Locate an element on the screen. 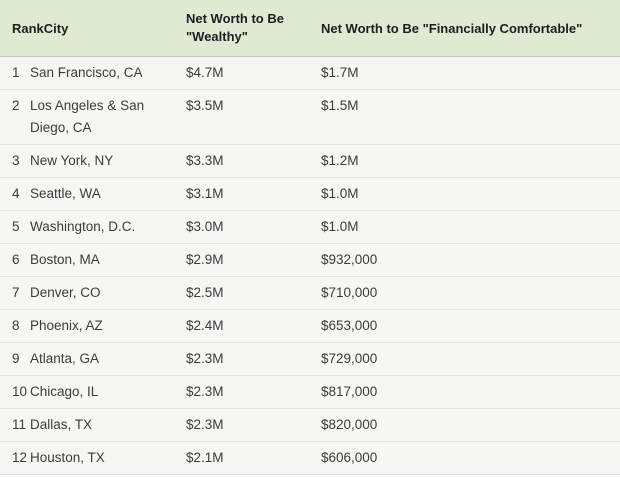 The width and height of the screenshot is (620, 477). wealthy-cell: $2.1M is located at coordinates (205, 457).